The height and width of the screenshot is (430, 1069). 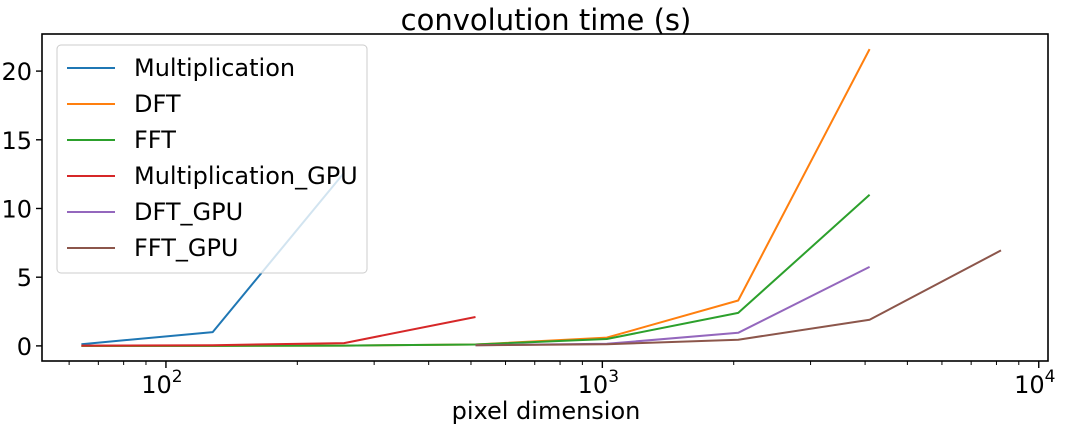 What do you see at coordinates (188, 212) in the screenshot?
I see `legend-label: DFT_GPU` at bounding box center [188, 212].